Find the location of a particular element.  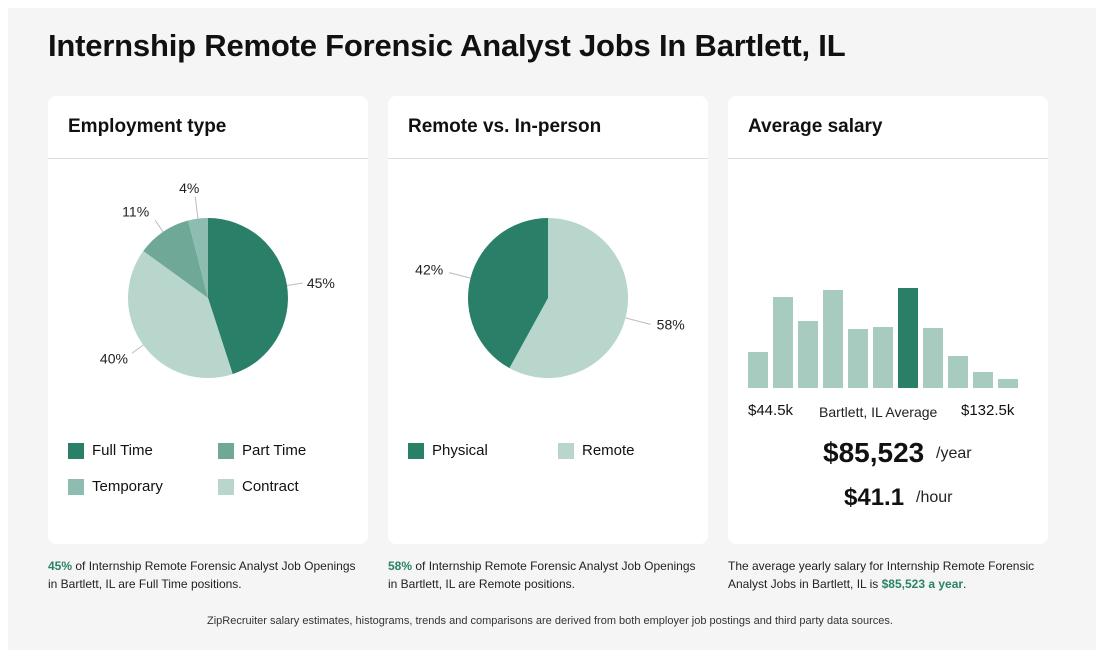

legend-temporary: Temporary is located at coordinates (115, 486).